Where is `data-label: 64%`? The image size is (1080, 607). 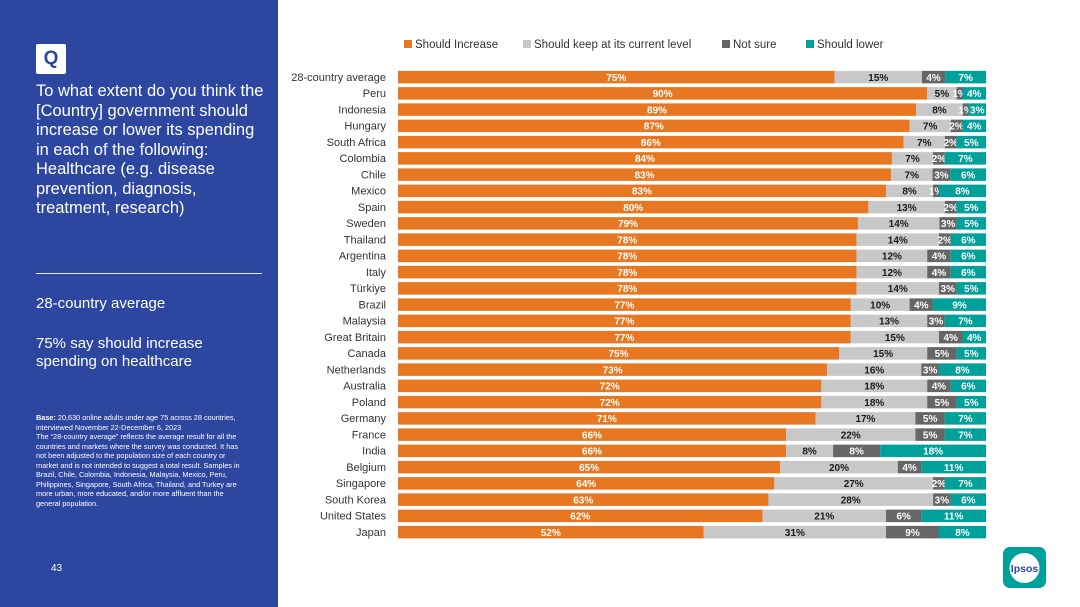 data-label: 64% is located at coordinates (586, 484).